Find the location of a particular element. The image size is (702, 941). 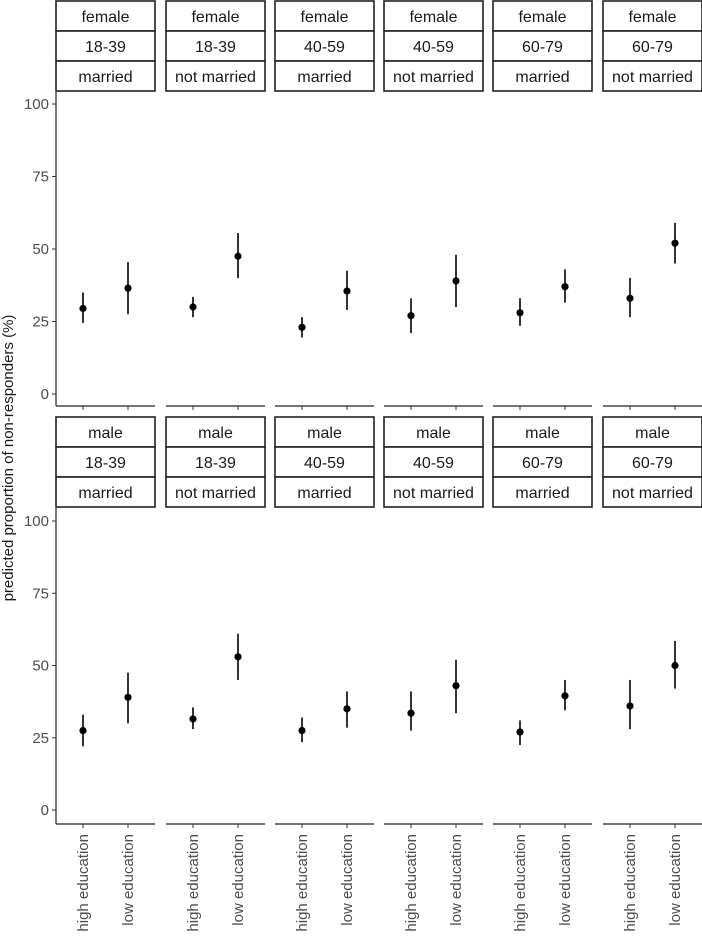

y-tick-label: 0 is located at coordinates (45, 394).